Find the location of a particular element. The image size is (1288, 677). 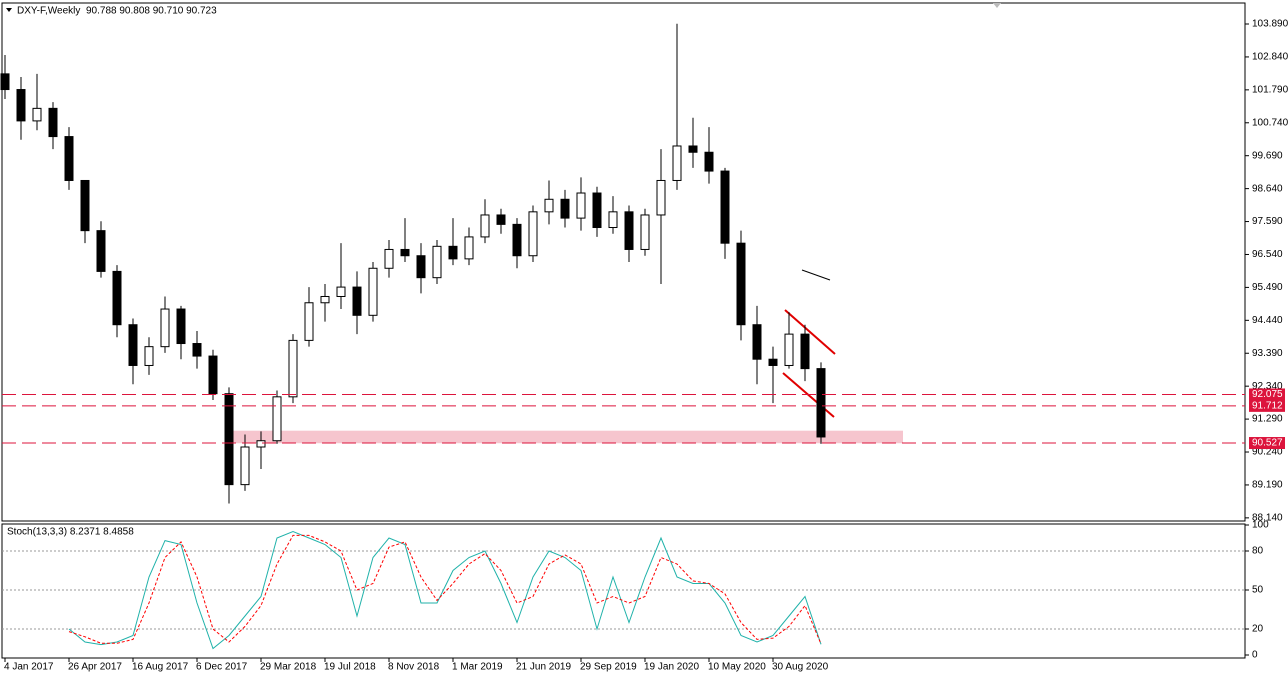

x-tick-label: 8 Nov 2018 is located at coordinates (414, 667).